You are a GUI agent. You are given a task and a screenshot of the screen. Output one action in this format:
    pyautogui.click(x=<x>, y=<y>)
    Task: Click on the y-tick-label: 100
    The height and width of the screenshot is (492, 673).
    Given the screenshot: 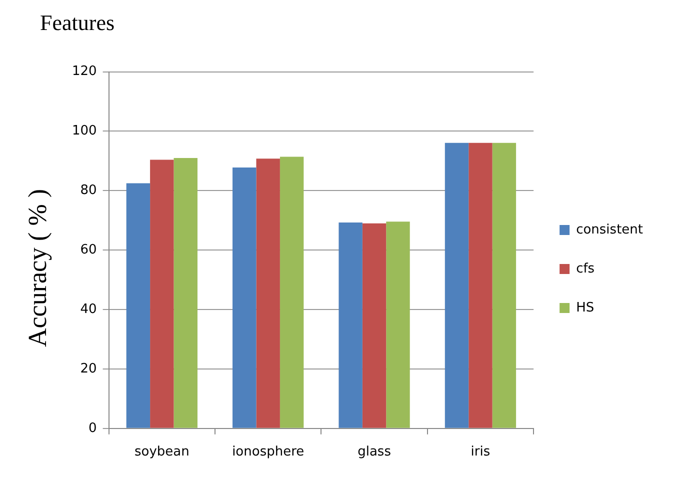 What is the action you would take?
    pyautogui.click(x=84, y=131)
    